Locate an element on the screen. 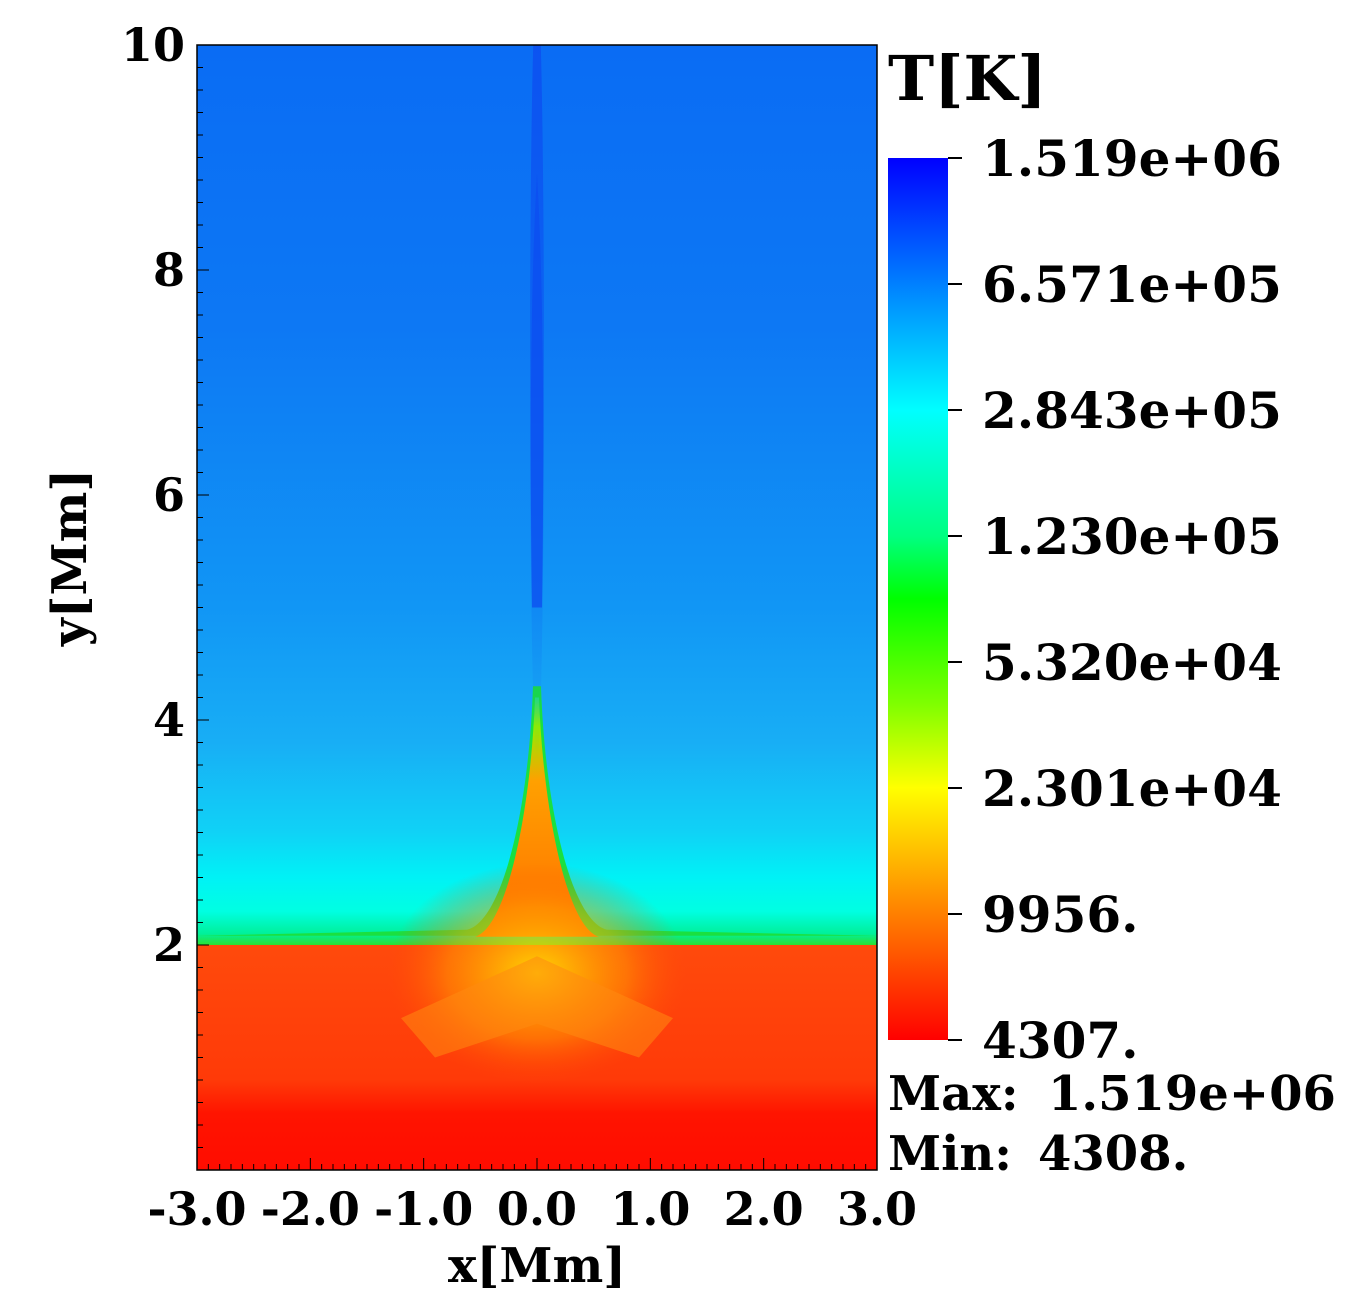 This screenshot has width=1352, height=1300. x-tick-label: 0.0 is located at coordinates (537, 1209).